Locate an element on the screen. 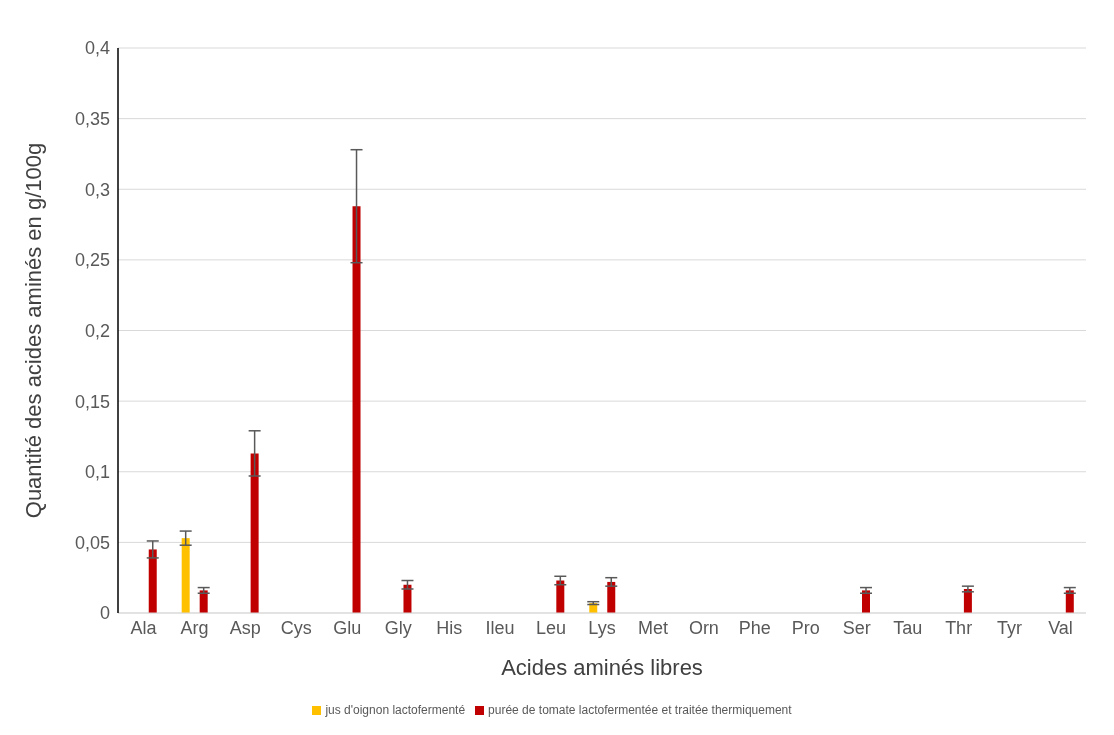 The width and height of the screenshot is (1114, 735). y-tick-label: 0,15 is located at coordinates (92, 401).